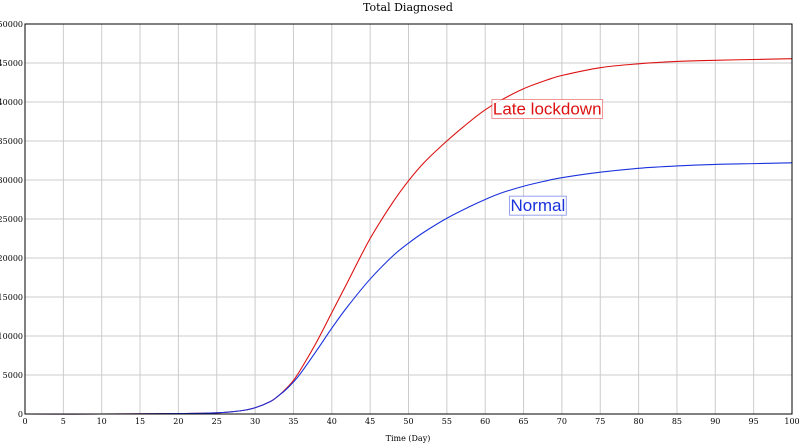 The width and height of the screenshot is (800, 445). I want to click on x-tick-label: 60, so click(485, 421).